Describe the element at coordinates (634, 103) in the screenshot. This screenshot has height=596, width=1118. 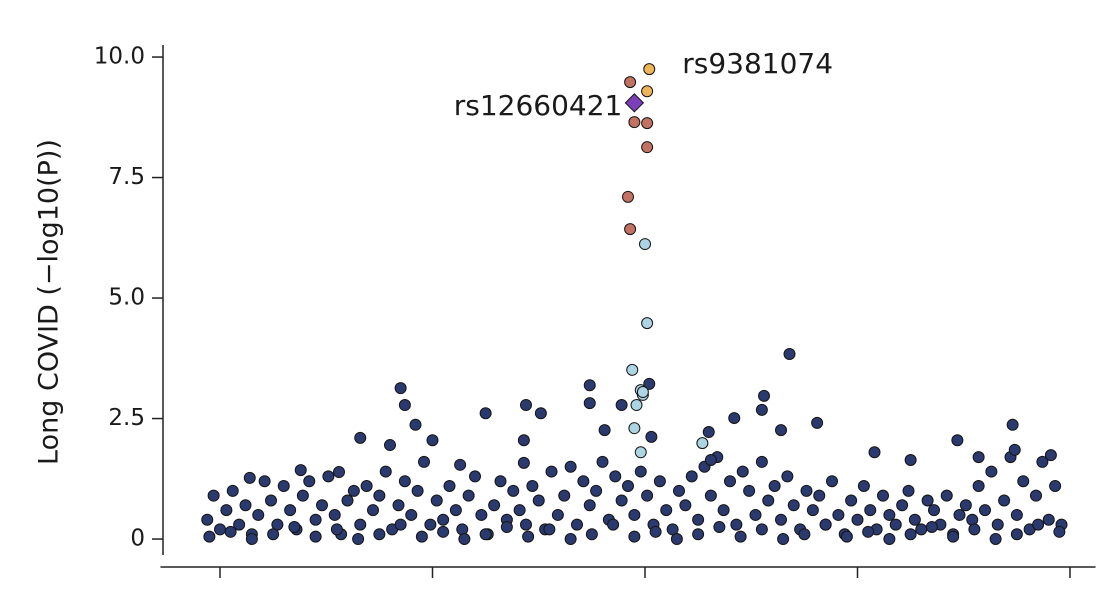
I see `lead-variant-point` at that location.